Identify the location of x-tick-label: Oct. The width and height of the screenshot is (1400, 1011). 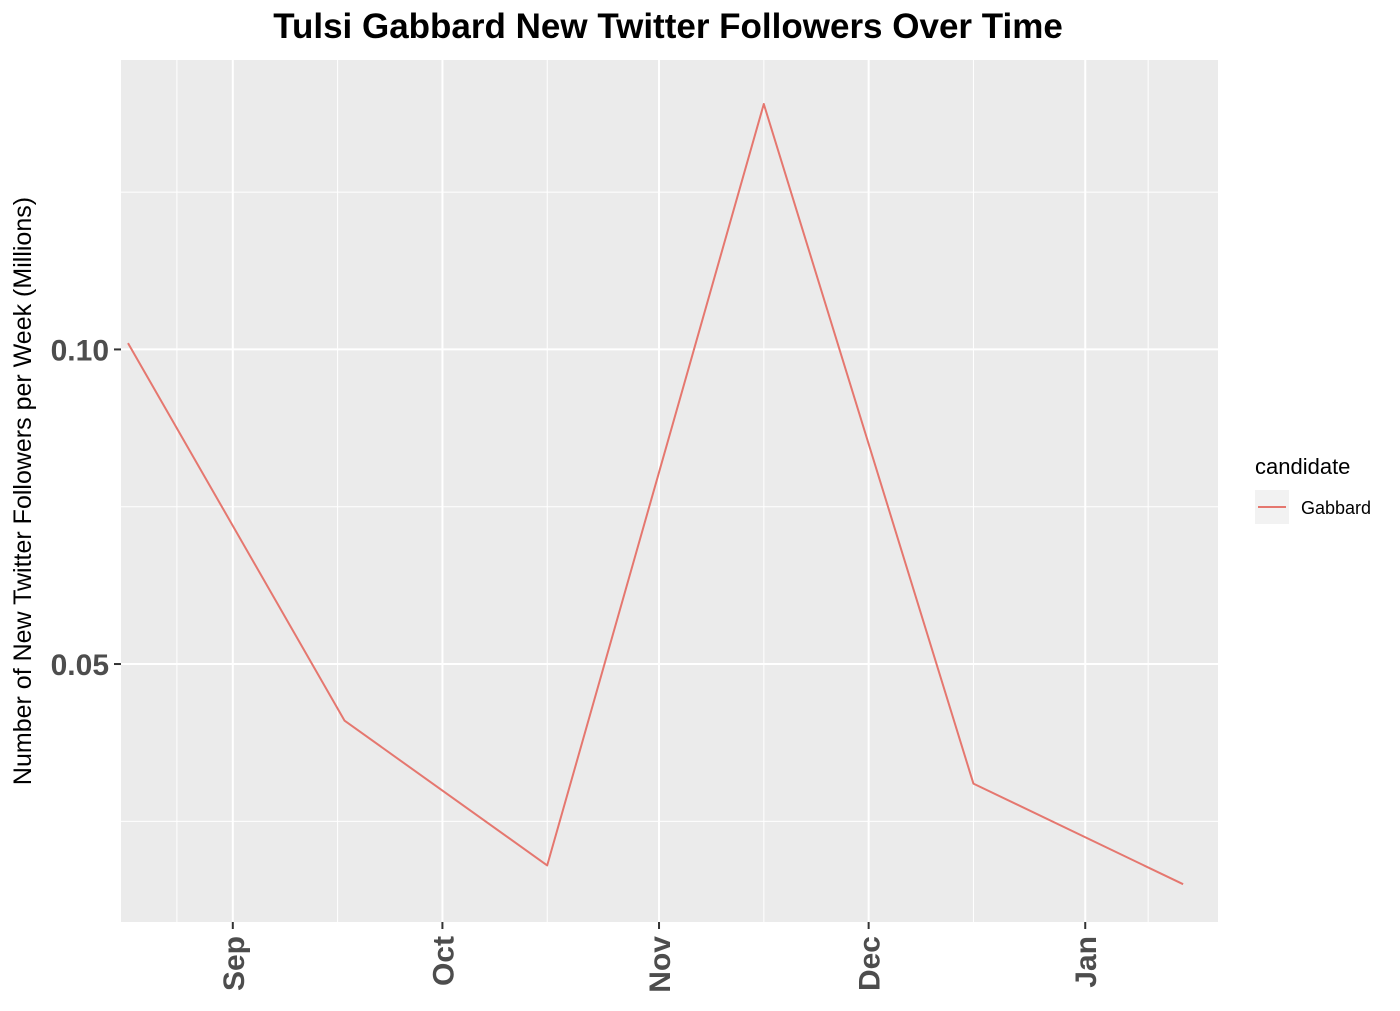
(443, 961).